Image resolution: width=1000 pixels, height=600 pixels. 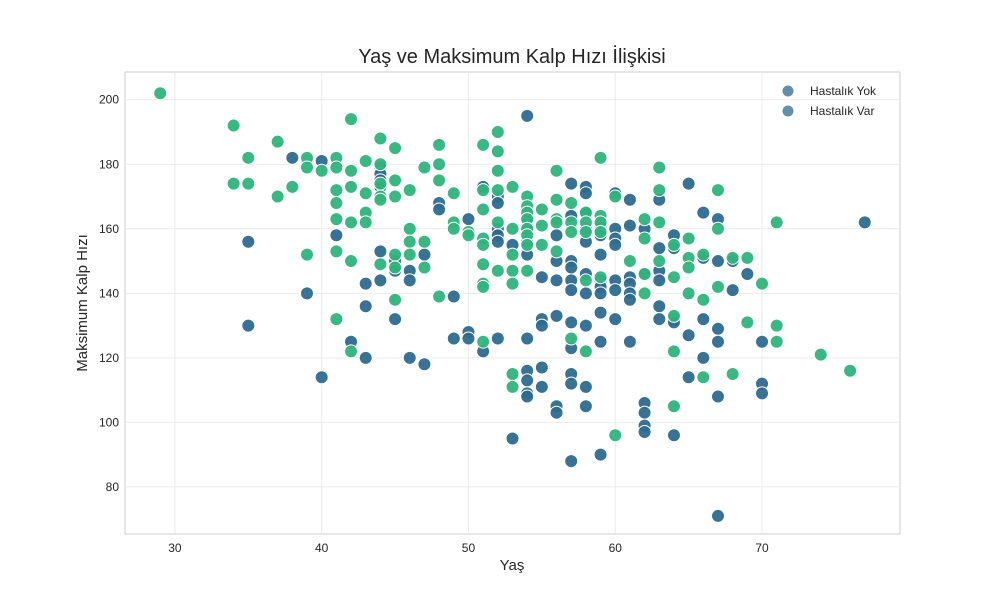 I want to click on legend-label-series-1: Hastalık Var, so click(x=842, y=111).